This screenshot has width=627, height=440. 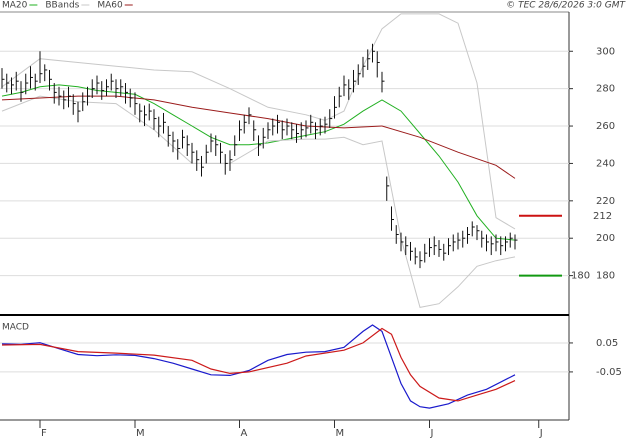 What do you see at coordinates (605, 276) in the screenshot?
I see `y-tick-label: 180` at bounding box center [605, 276].